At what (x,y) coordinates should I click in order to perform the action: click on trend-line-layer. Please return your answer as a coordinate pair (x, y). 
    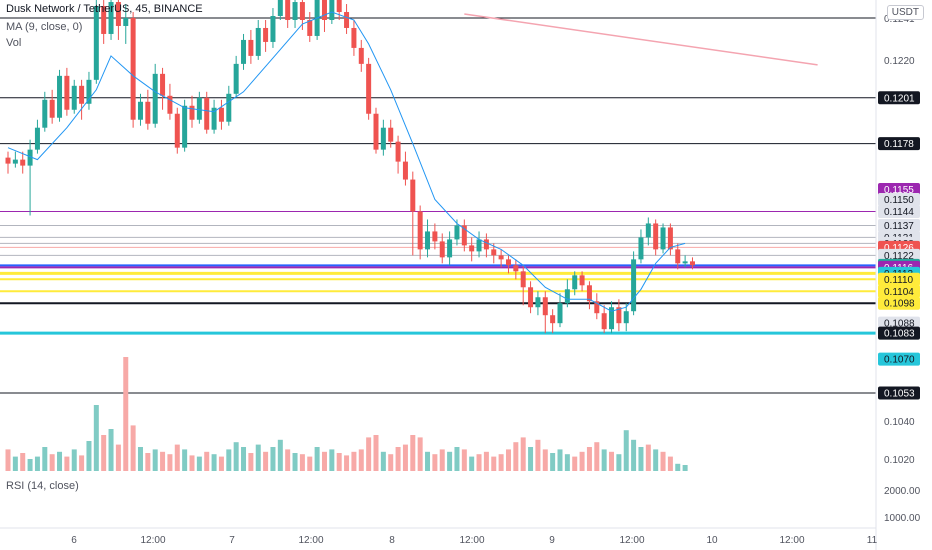
    Looking at the image, I should click on (641, 39).